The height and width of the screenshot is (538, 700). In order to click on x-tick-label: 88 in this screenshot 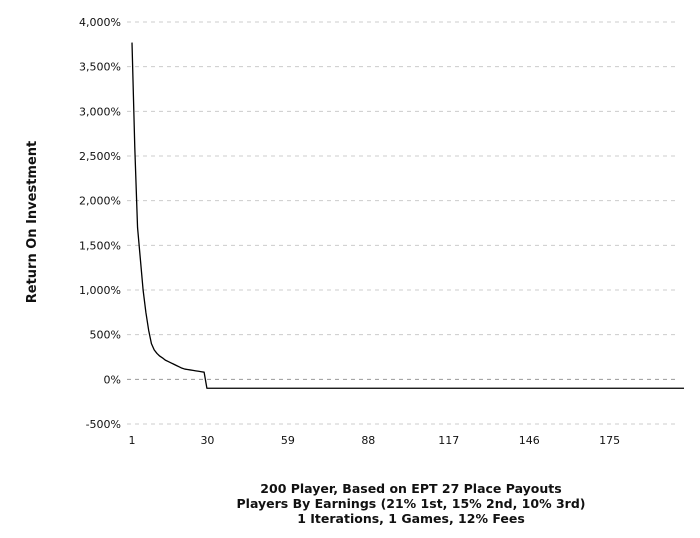, I will do `click(368, 440)`.